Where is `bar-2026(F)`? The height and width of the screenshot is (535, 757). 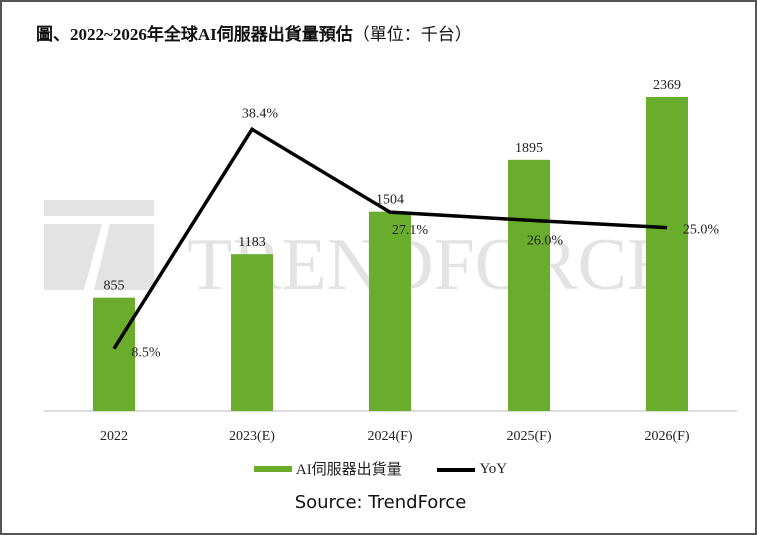
bar-2026(F) is located at coordinates (667, 254).